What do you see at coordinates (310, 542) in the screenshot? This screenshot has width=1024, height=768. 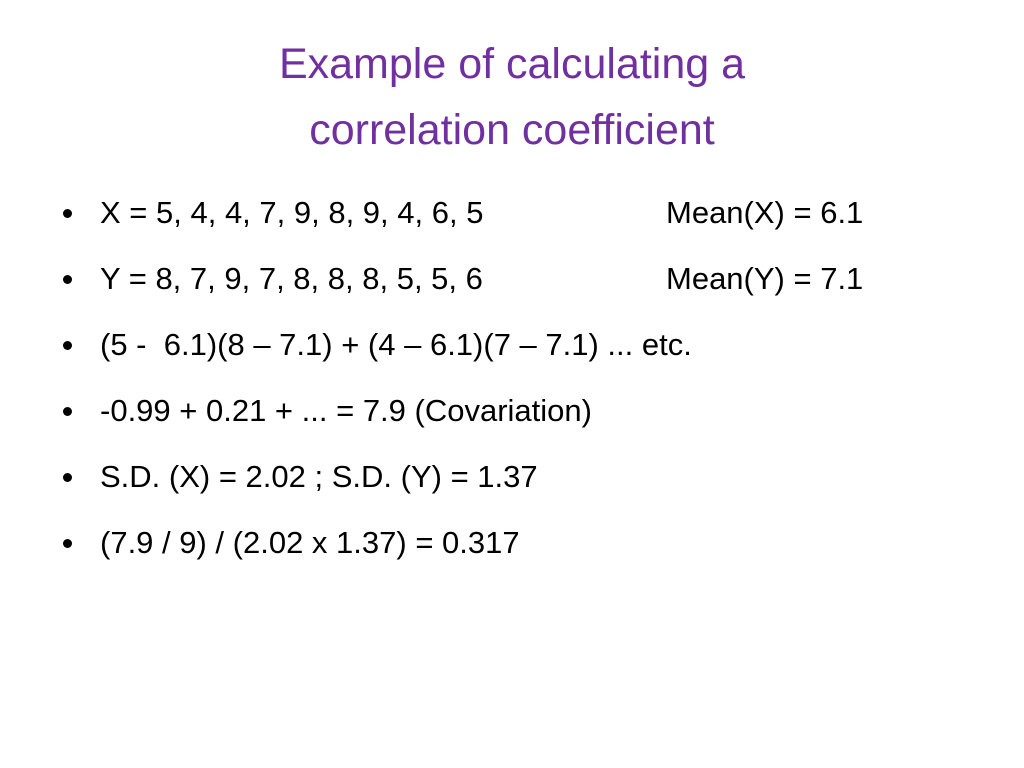 I see `bullet-text: (7.9 / 9) / (2.02 x 1.37) = 0.317` at bounding box center [310, 542].